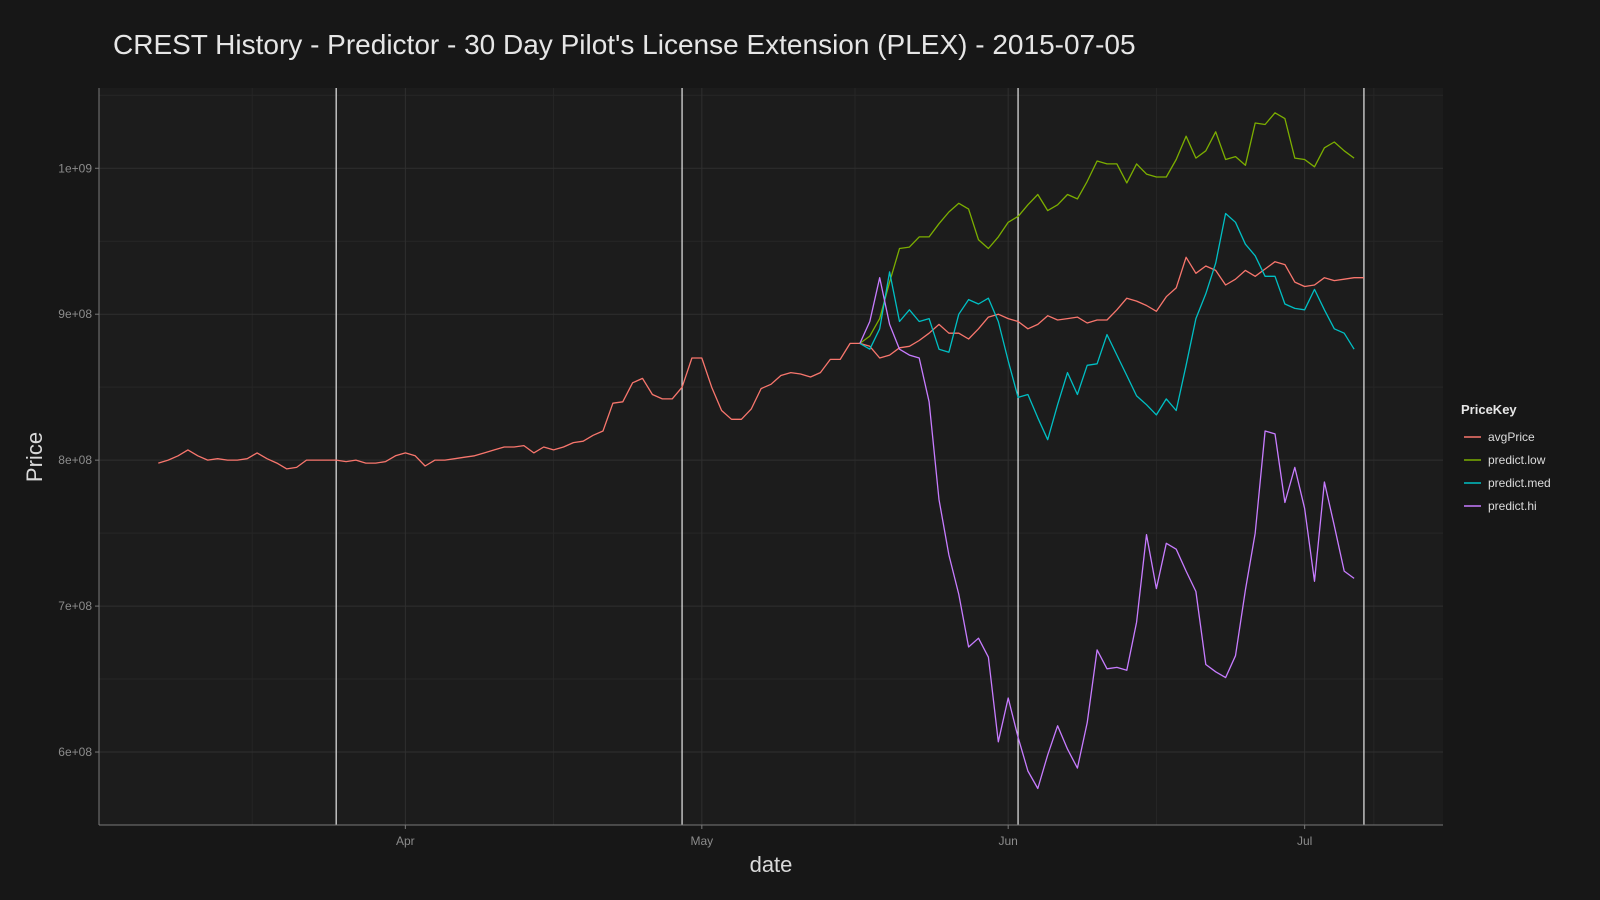  I want to click on series-line-predict-low, so click(1107, 228).